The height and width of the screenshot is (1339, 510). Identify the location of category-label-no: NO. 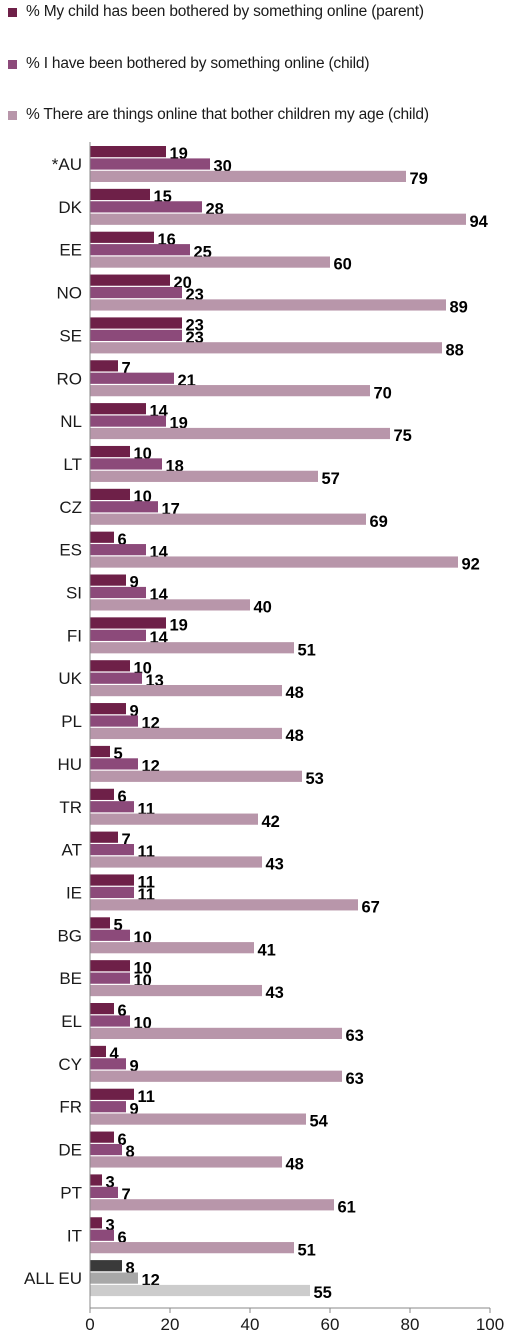
(70, 293).